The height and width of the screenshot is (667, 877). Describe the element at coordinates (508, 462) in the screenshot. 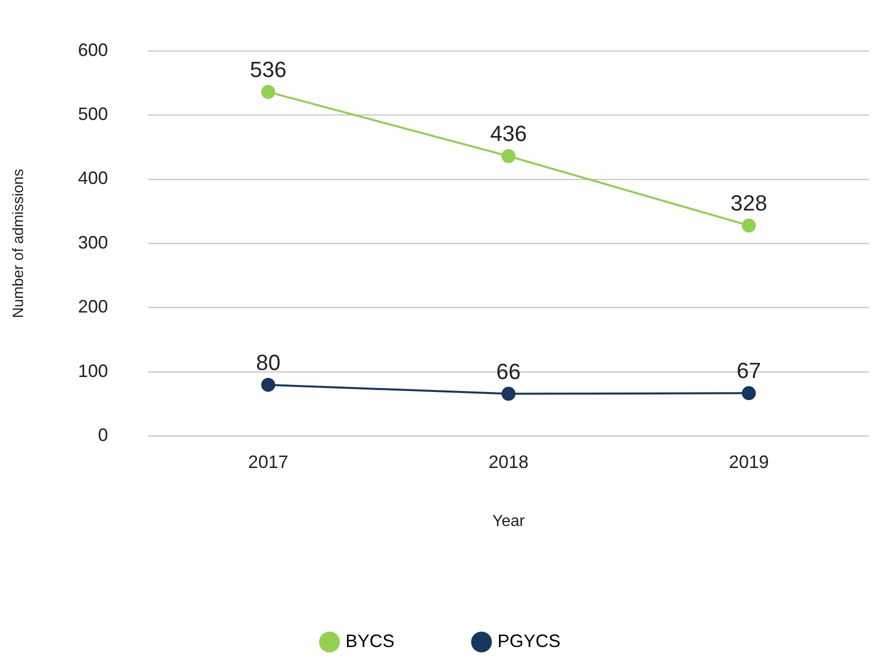

I see `x-tick-label: 2018` at that location.